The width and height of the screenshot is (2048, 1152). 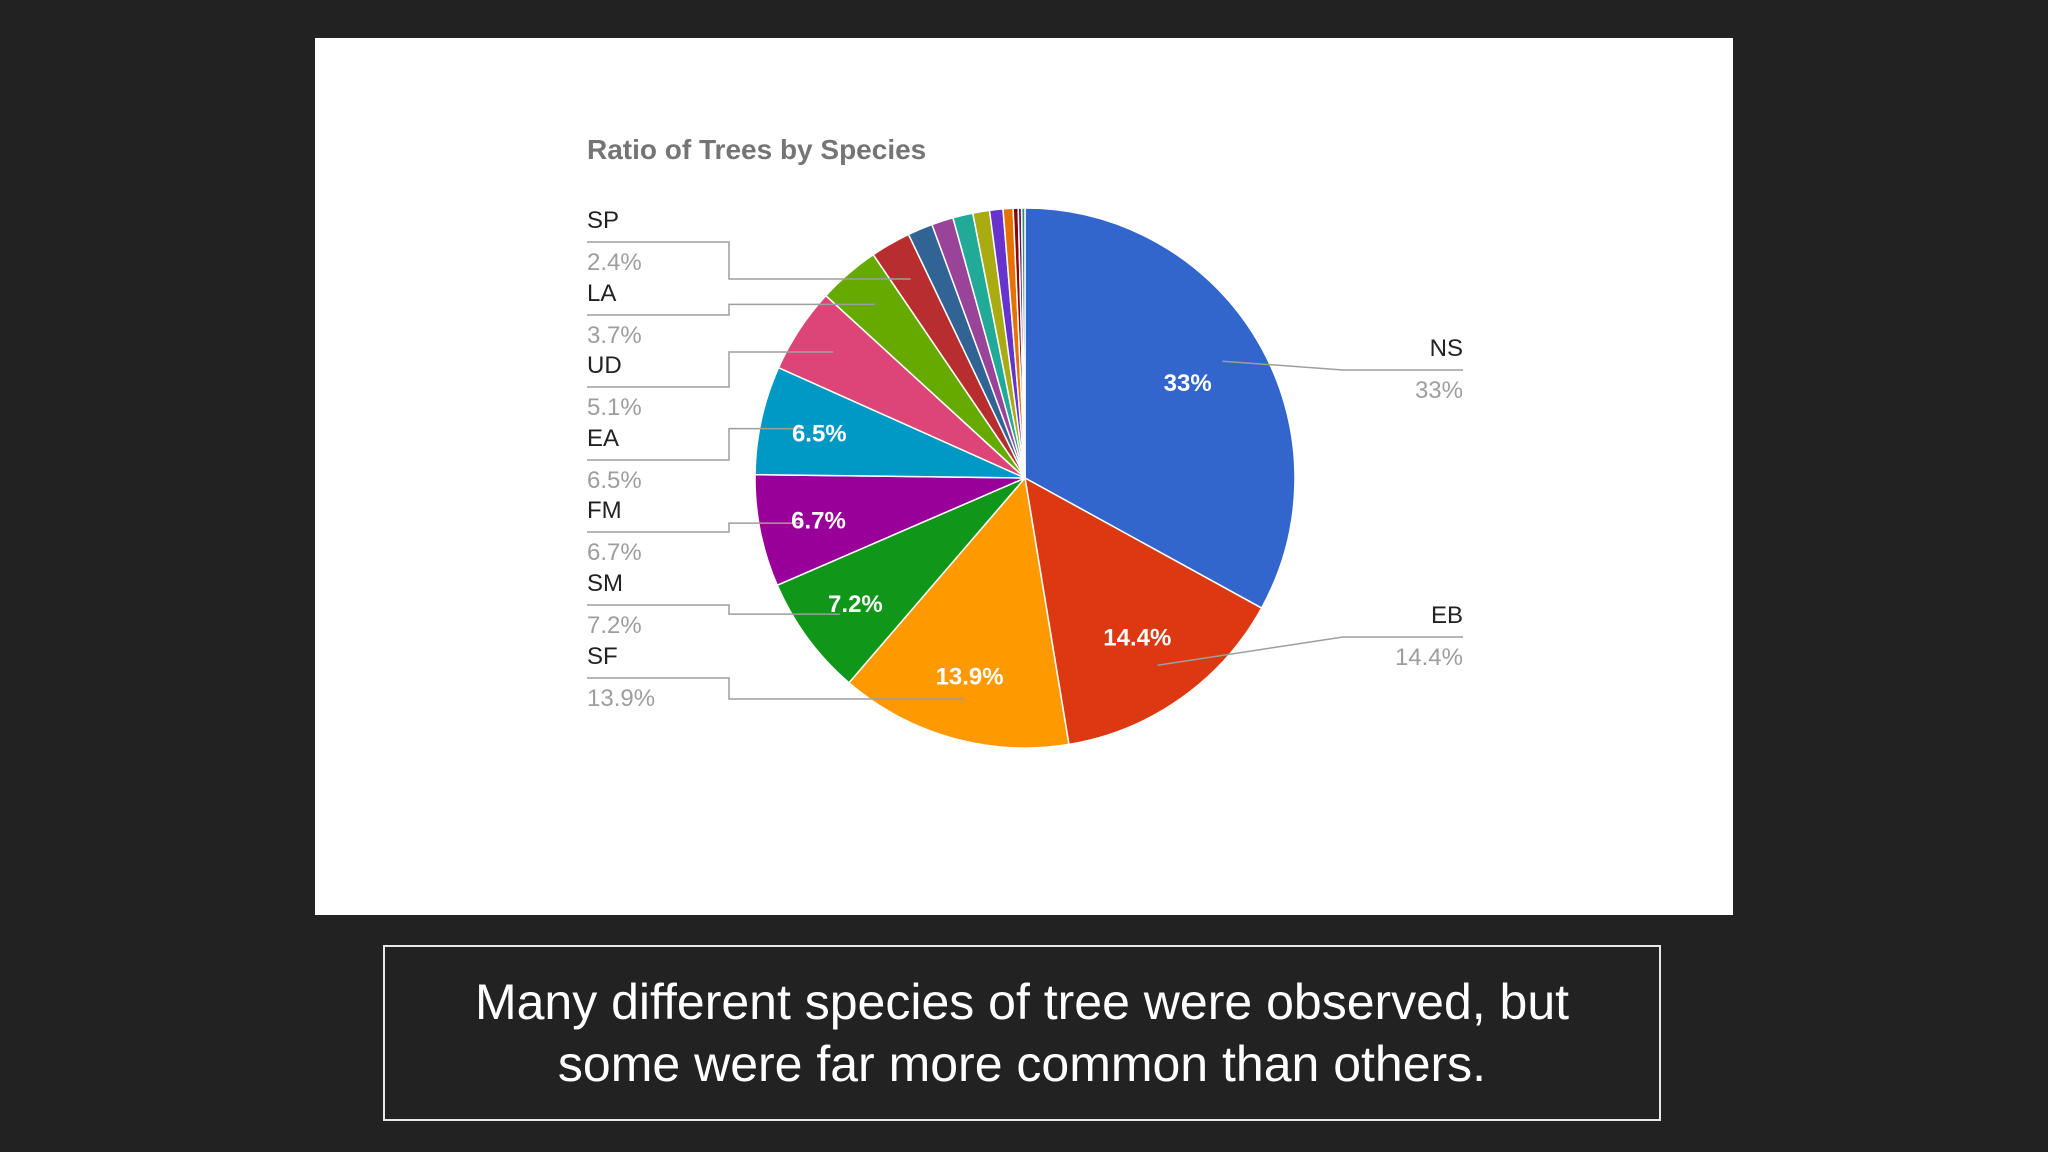 I want to click on slice-percent-label: 33%, so click(x=1439, y=390).